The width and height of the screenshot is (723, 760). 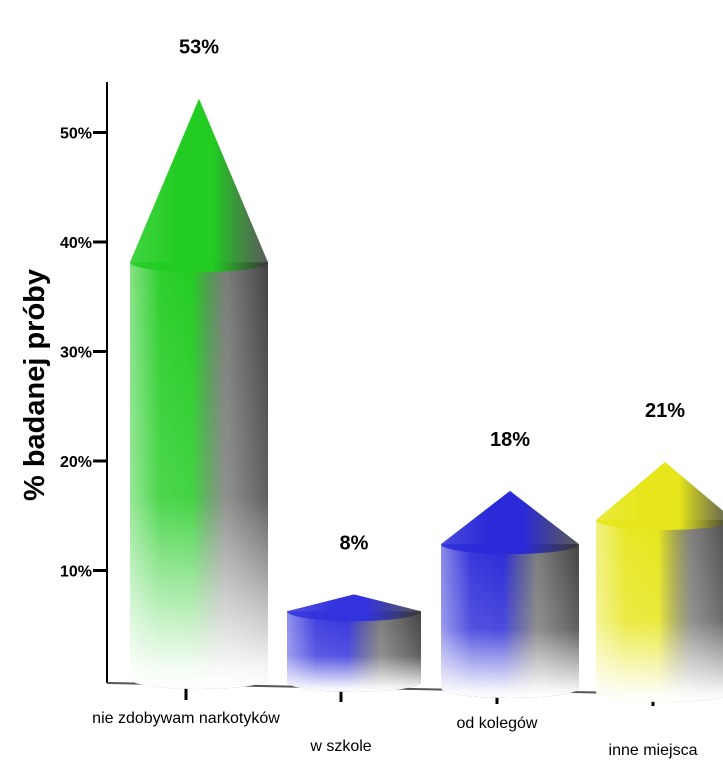 What do you see at coordinates (76, 462) in the screenshot?
I see `y-tick-label: 20%` at bounding box center [76, 462].